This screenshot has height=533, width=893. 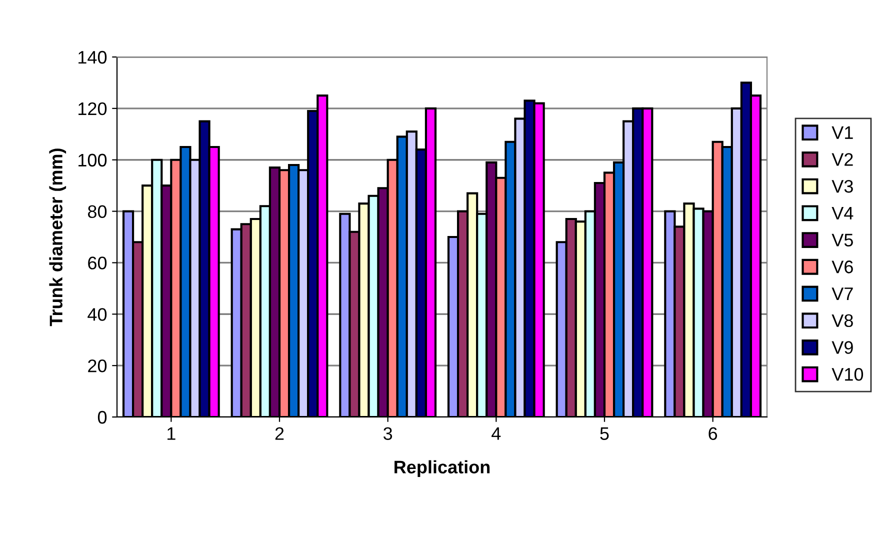 What do you see at coordinates (92, 160) in the screenshot?
I see `y-tick-label: 100` at bounding box center [92, 160].